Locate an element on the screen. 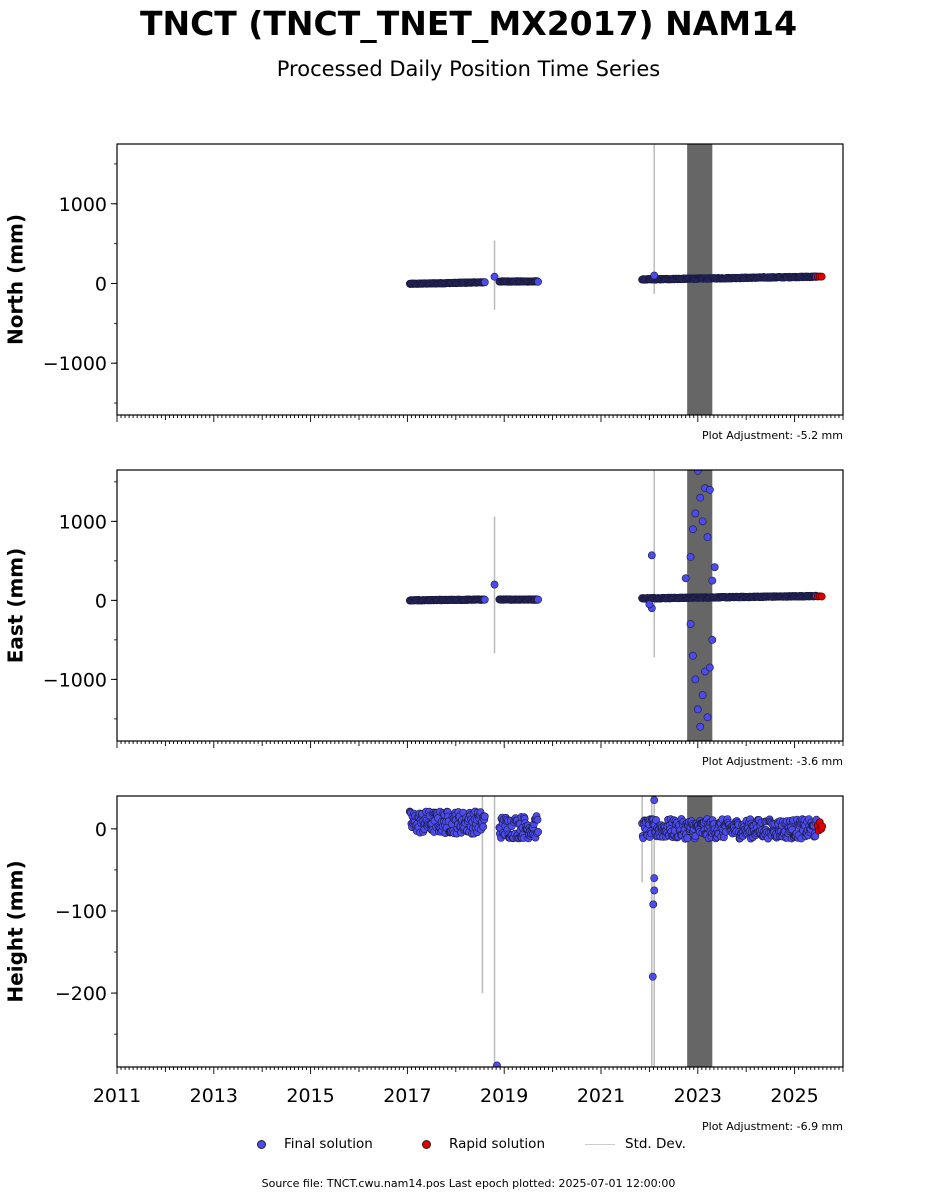 The image size is (937, 1200). x-tick-label: 2015 is located at coordinates (310, 1096).